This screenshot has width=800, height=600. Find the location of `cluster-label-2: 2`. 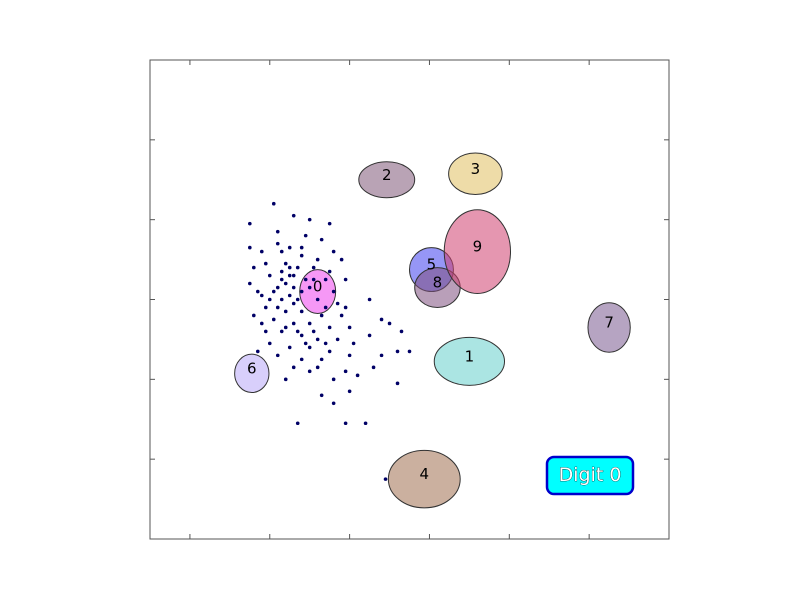

cluster-label-2: 2 is located at coordinates (387, 175).